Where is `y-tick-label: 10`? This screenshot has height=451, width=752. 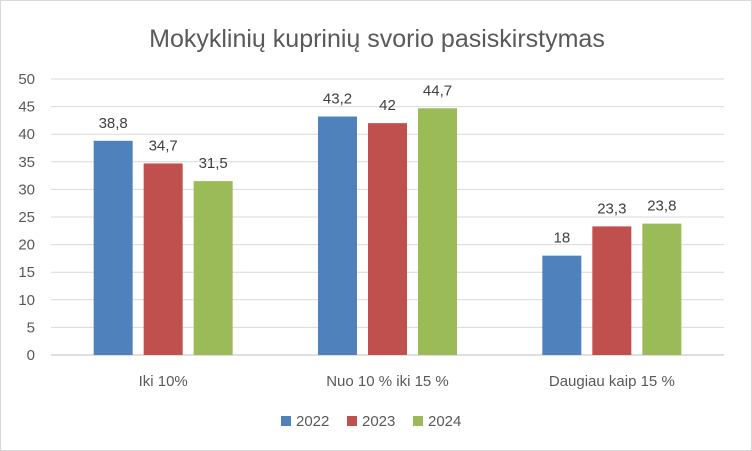 y-tick-label: 10 is located at coordinates (26, 300).